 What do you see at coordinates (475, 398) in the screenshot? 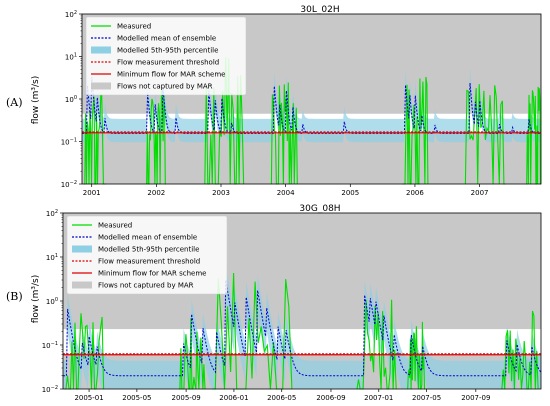
I see `x-tick-label: 2007-09` at bounding box center [475, 398].